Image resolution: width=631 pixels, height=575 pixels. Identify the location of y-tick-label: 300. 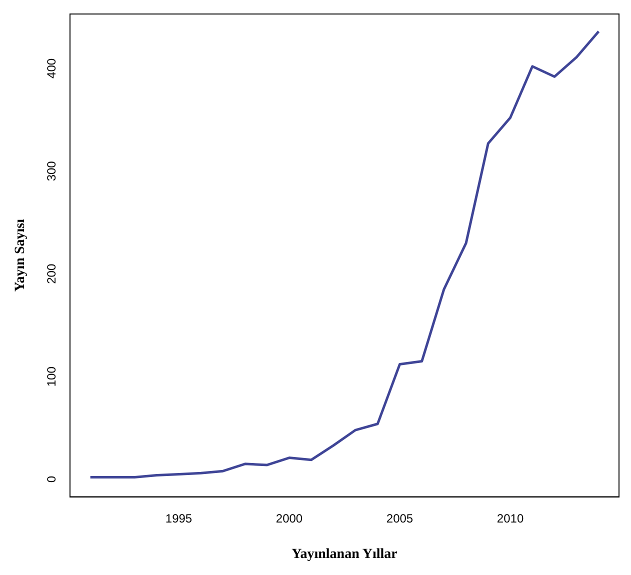
(51, 171).